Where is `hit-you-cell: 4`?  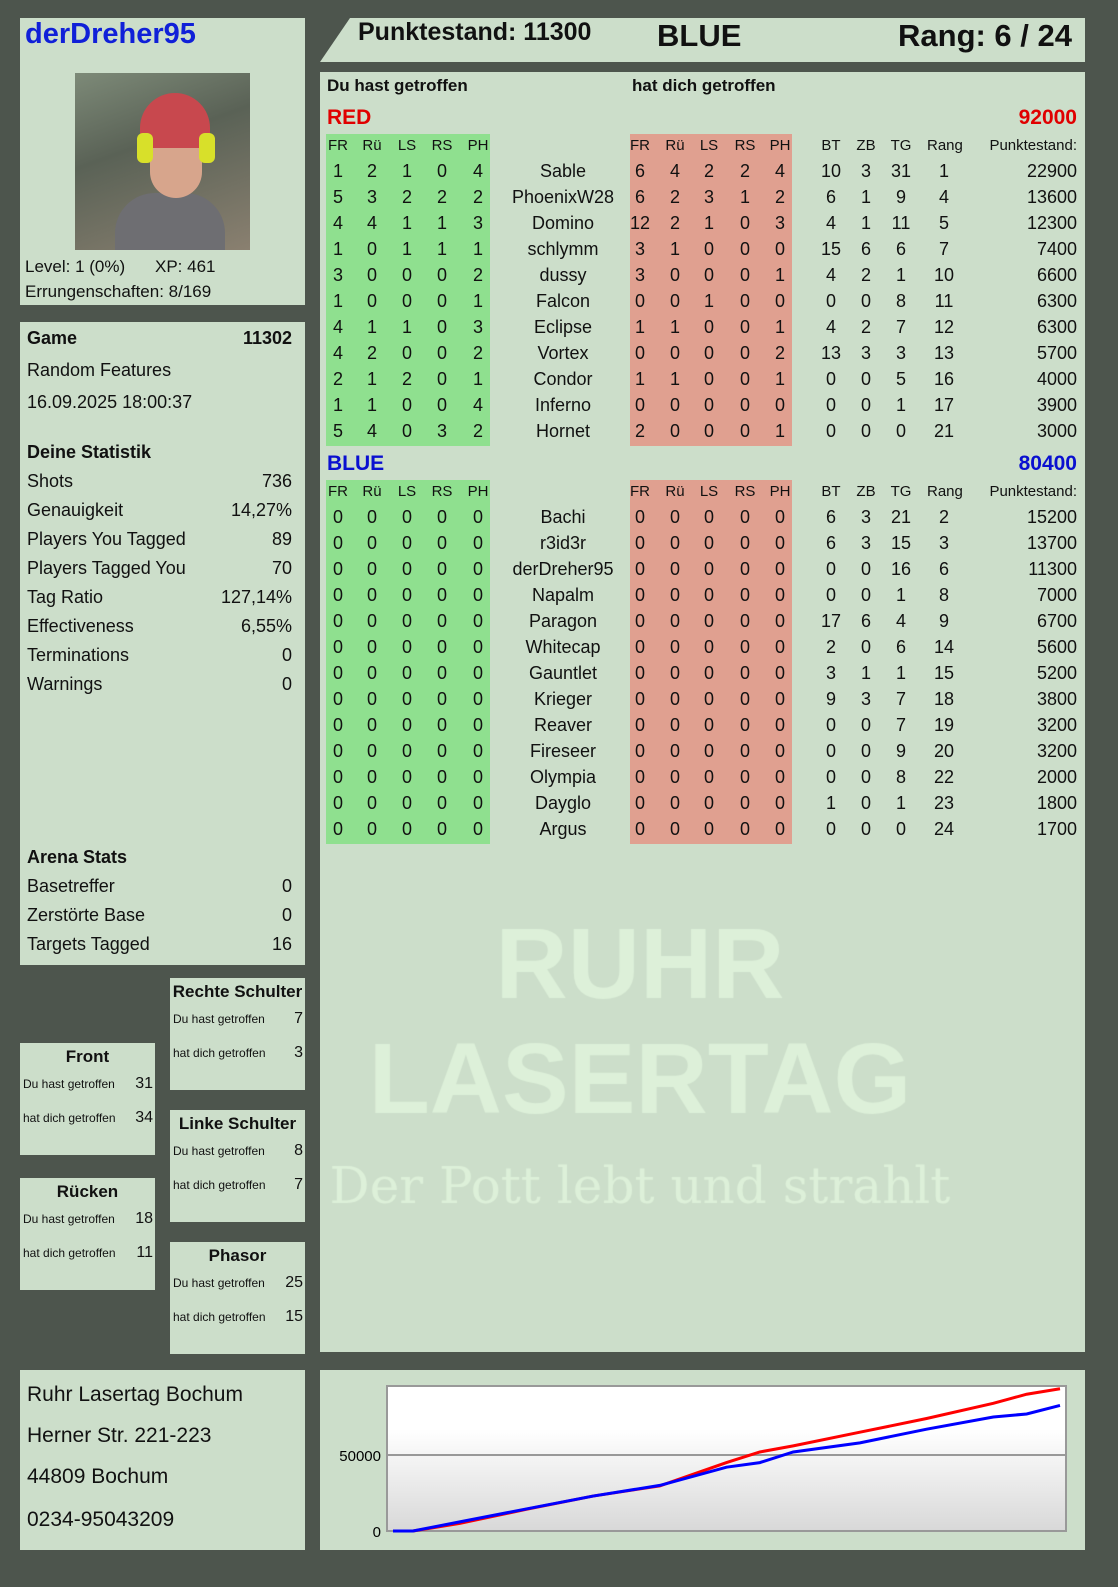
hit-you-cell: 4 is located at coordinates (779, 171).